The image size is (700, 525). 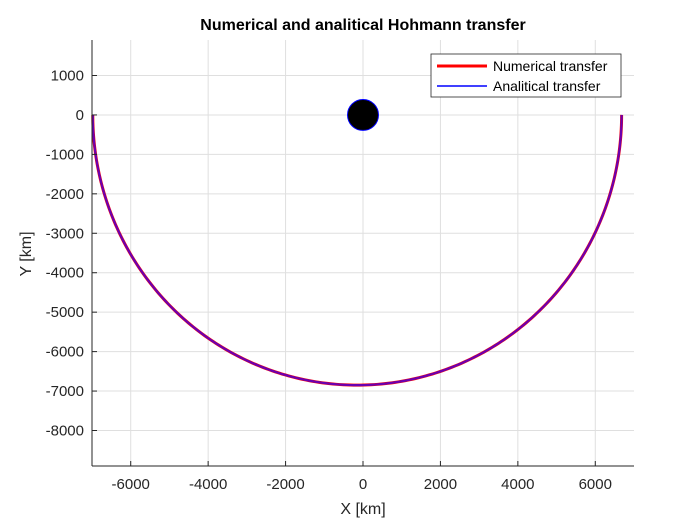 I want to click on legend-label-numerical: Numerical transfer, so click(x=550, y=66).